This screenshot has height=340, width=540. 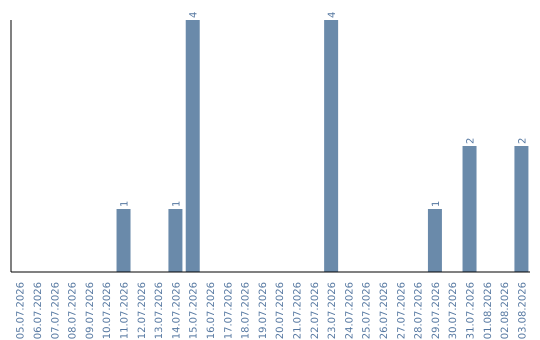 What do you see at coordinates (298, 311) in the screenshot?
I see `x-tick-label: 21.07.2026` at bounding box center [298, 311].